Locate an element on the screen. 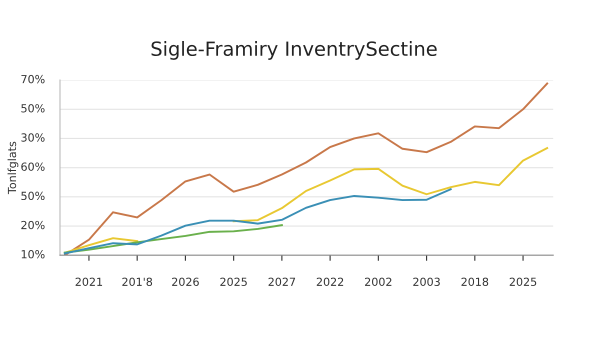  chart-title: Sigle-Framiry InventrySectine is located at coordinates (294, 50).